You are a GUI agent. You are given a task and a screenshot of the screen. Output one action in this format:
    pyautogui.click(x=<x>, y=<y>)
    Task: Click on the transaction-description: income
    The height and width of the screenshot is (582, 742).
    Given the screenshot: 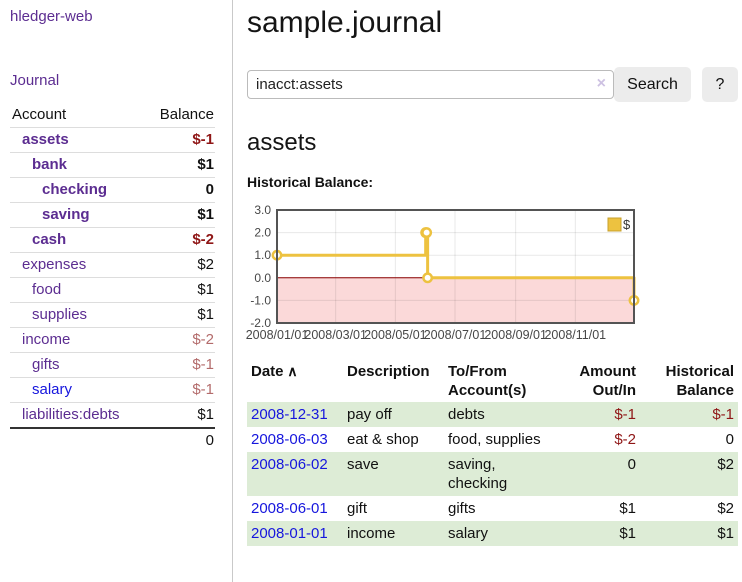 What is the action you would take?
    pyautogui.click(x=393, y=533)
    